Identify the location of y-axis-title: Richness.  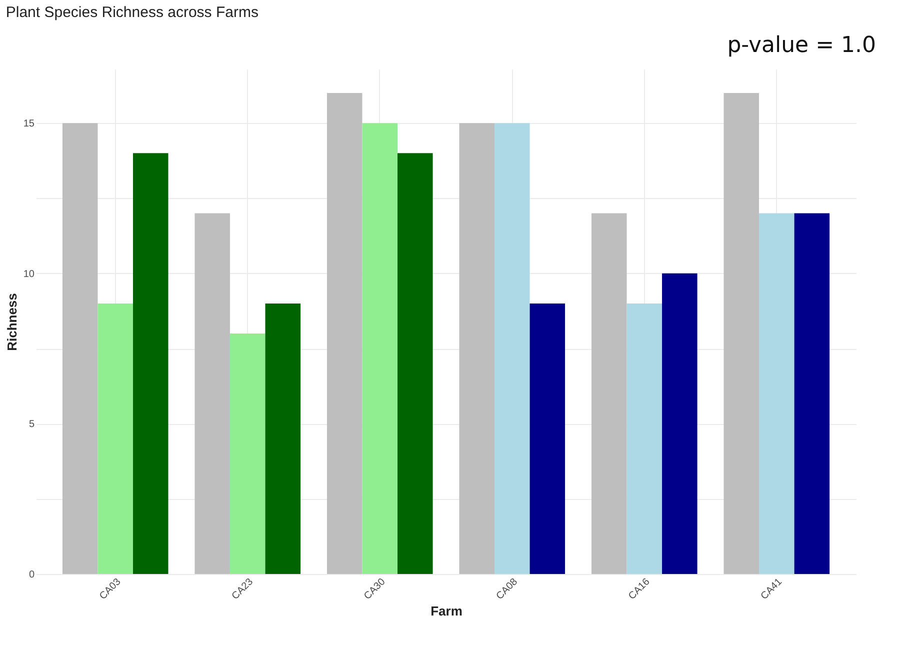
(12, 322).